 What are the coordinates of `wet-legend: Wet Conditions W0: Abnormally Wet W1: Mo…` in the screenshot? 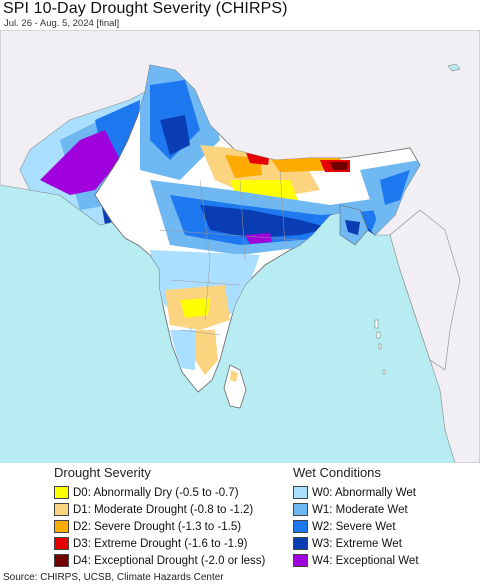 It's located at (356, 516).